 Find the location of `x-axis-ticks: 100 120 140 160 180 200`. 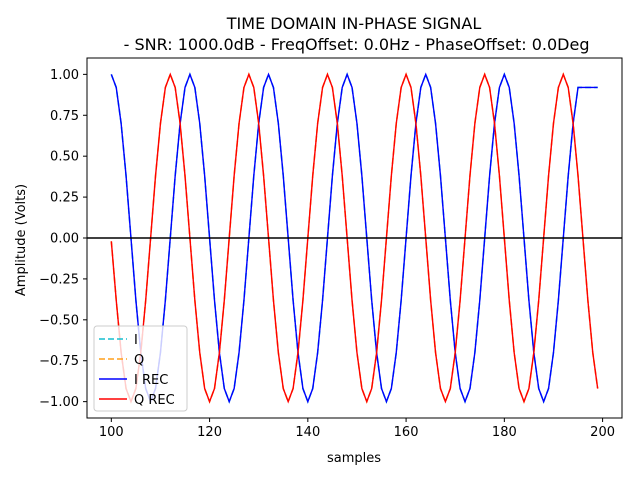

x-axis-ticks: 100 120 140 160 180 200 is located at coordinates (357, 429).